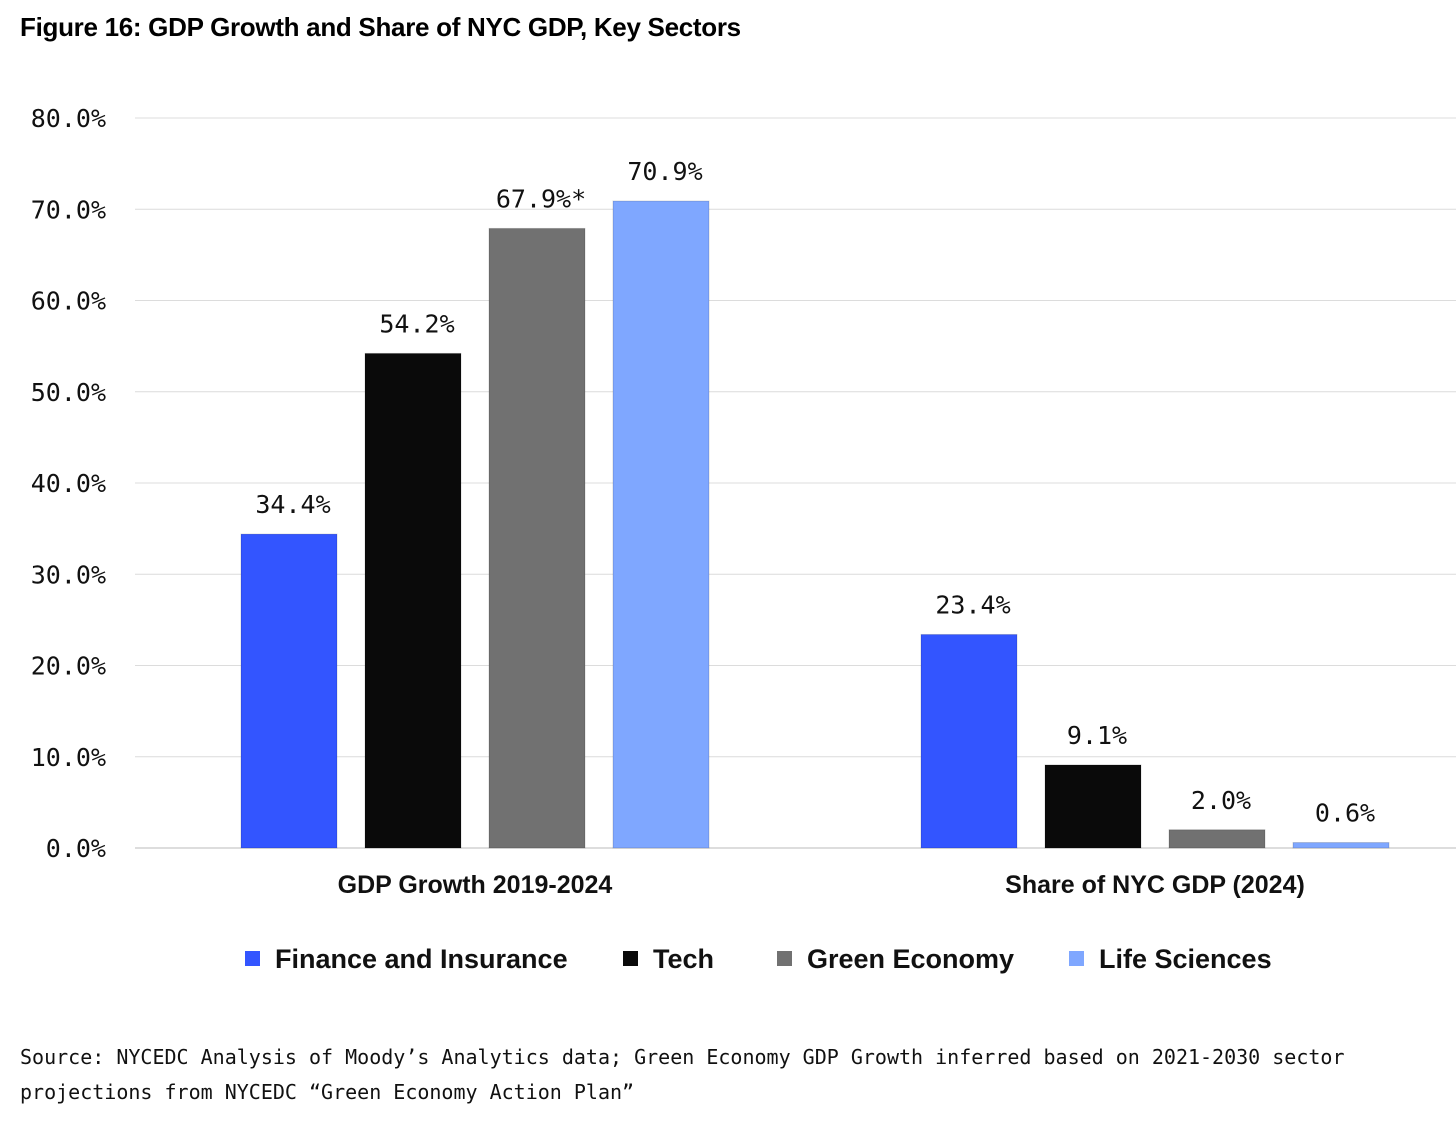 Image resolution: width=1456 pixels, height=1124 pixels. Describe the element at coordinates (292, 504) in the screenshot. I see `data-label: 34.4%` at that location.